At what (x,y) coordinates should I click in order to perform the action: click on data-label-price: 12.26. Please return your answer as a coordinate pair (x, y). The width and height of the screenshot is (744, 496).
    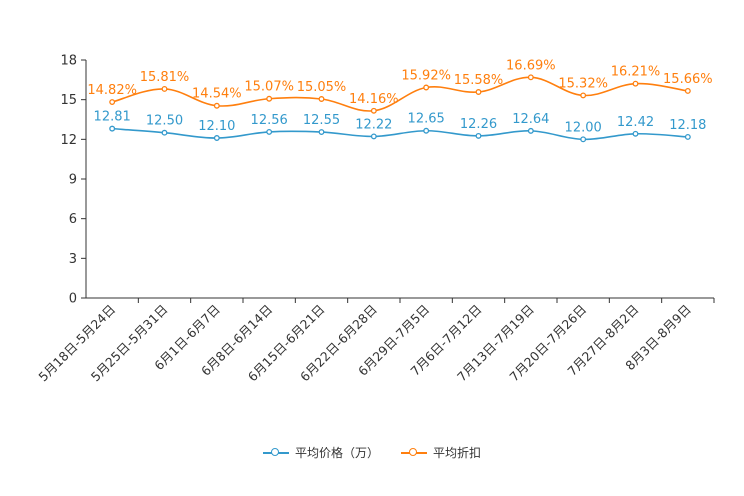
    Looking at the image, I should click on (478, 124).